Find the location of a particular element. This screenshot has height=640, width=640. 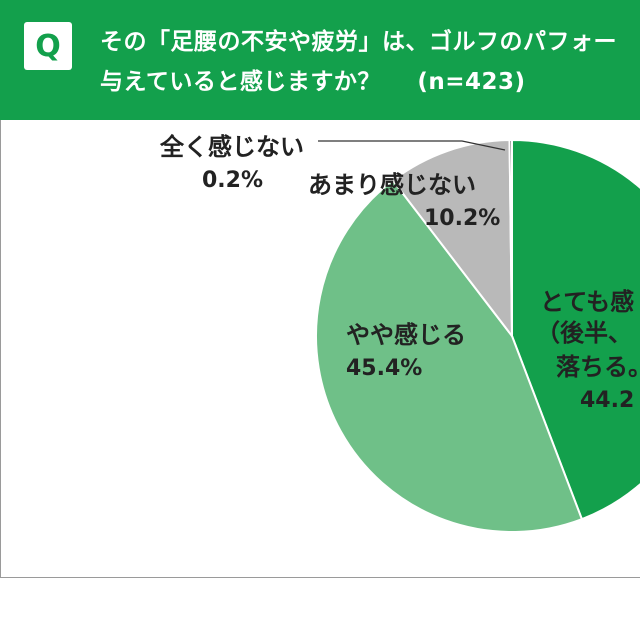

pie-slice-not_at_all is located at coordinates (510, 237).